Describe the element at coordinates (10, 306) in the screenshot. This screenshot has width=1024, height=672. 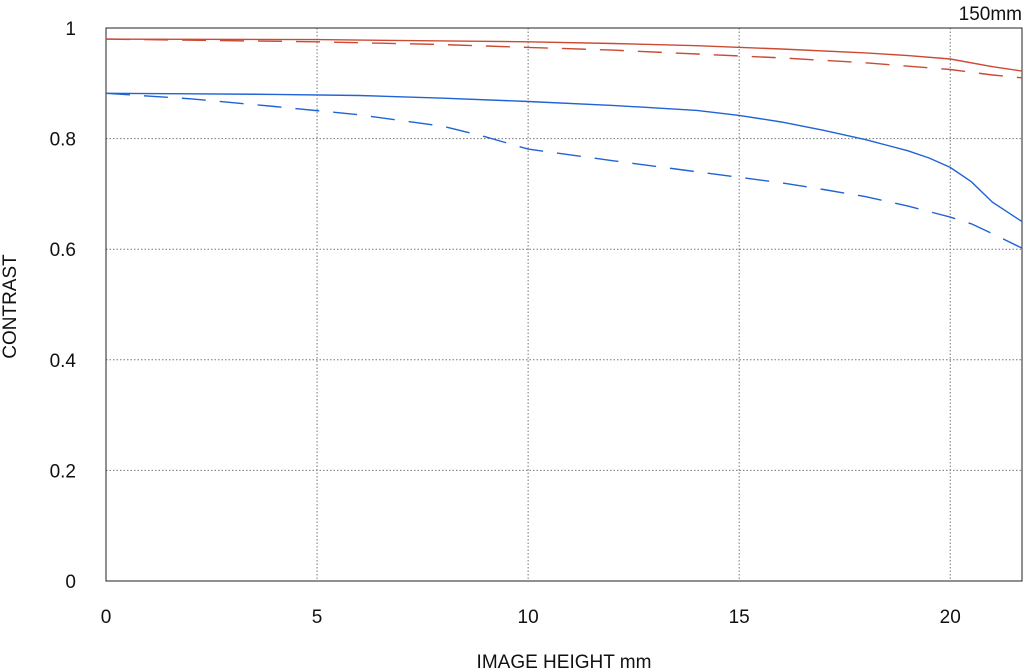
I see `y-axis-title: CONTRAST` at that location.